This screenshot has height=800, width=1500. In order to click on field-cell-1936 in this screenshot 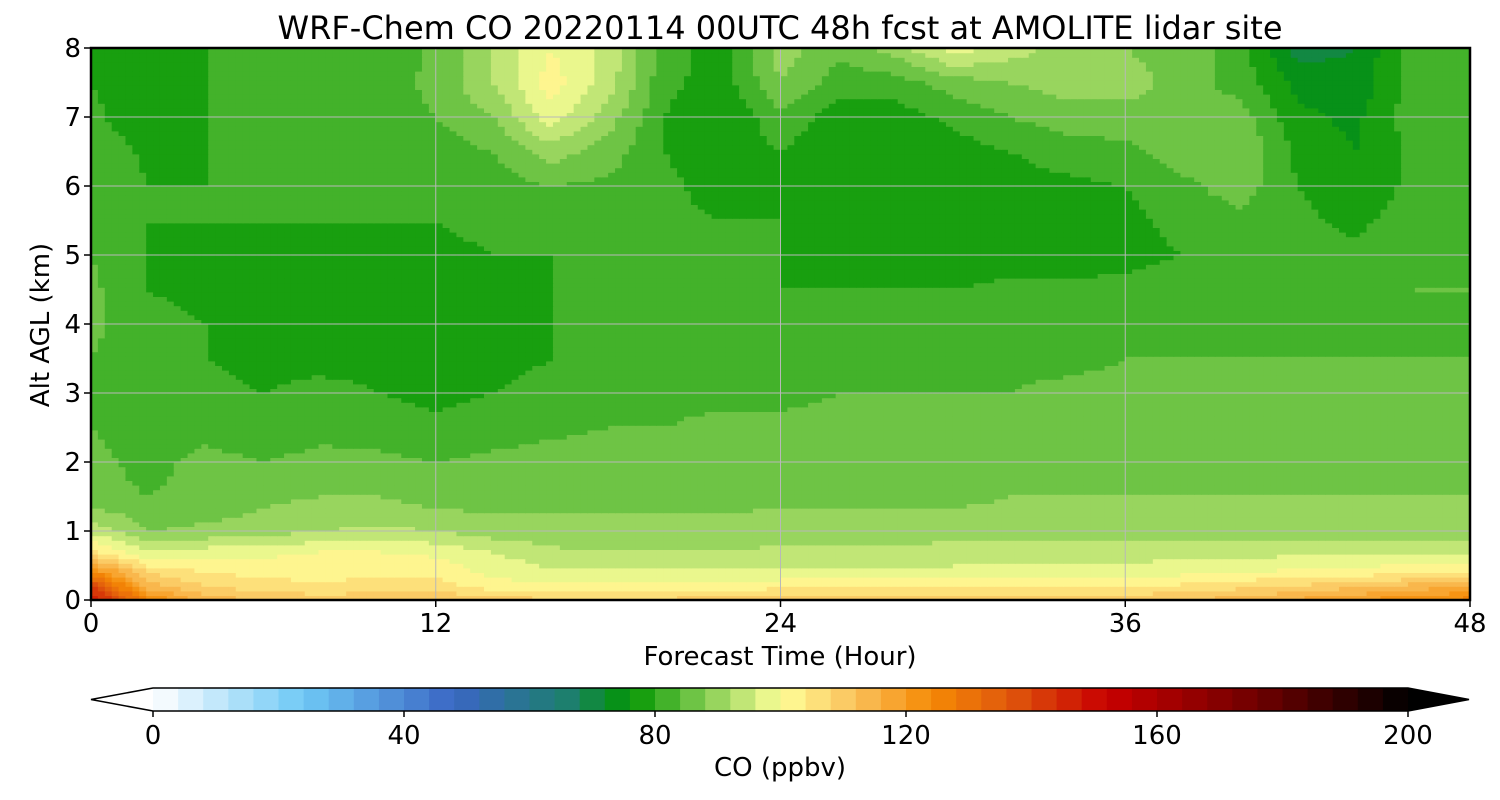, I will do `click(1032, 557)`.